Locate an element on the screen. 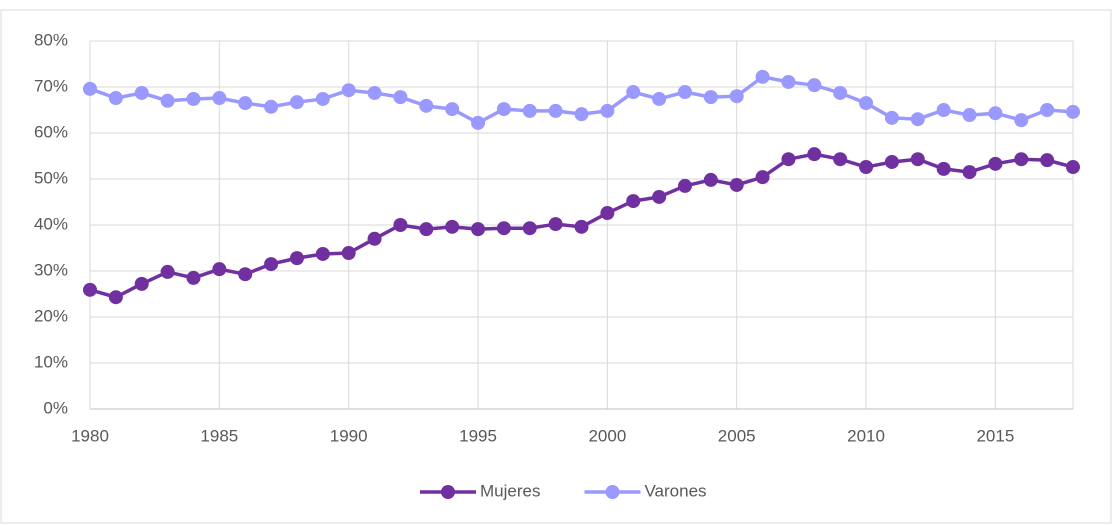 Image resolution: width=1114 pixels, height=525 pixels. y-tick-label: 70% is located at coordinates (51, 85).